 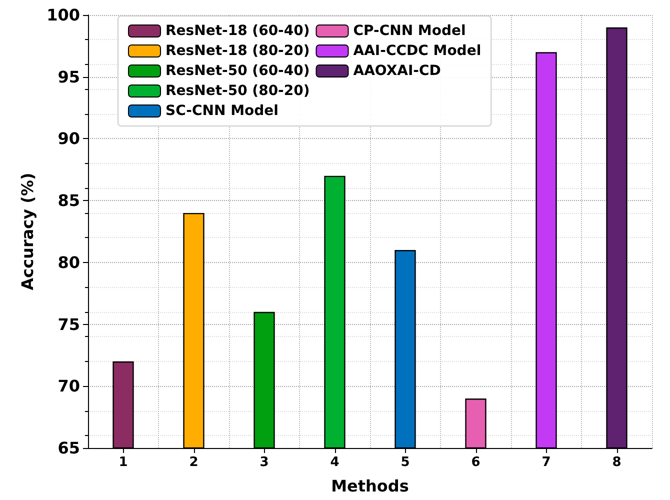 What do you see at coordinates (405, 462) in the screenshot?
I see `x-tick-label: 5` at bounding box center [405, 462].